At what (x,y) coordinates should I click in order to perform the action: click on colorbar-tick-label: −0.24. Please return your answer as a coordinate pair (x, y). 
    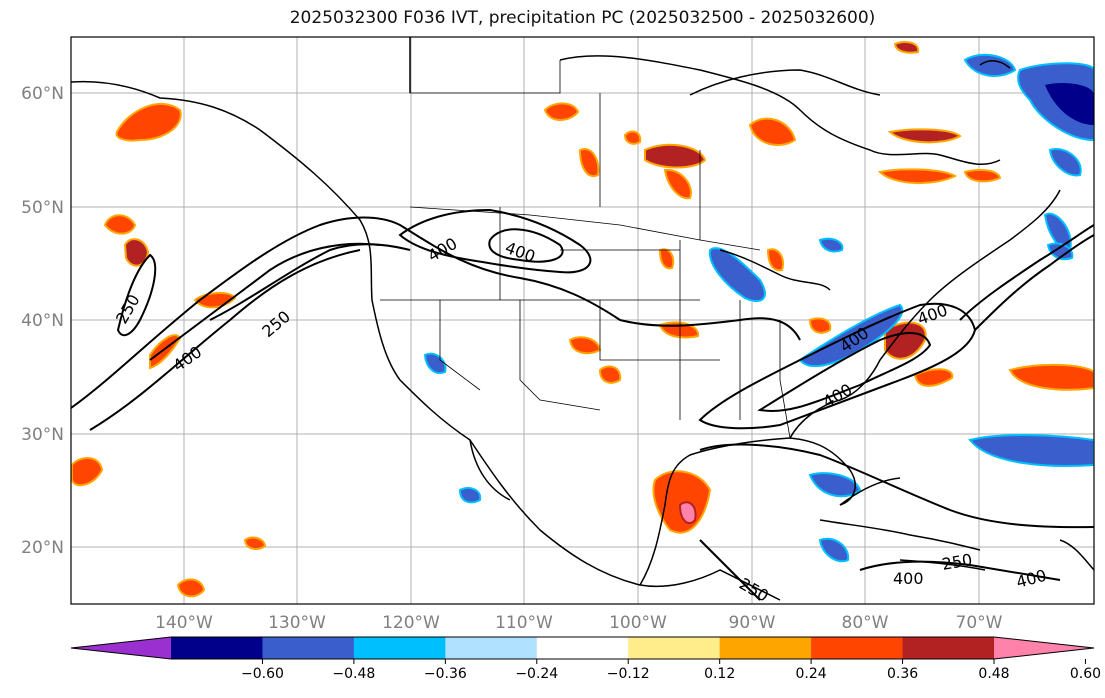
    Looking at the image, I should click on (536, 674).